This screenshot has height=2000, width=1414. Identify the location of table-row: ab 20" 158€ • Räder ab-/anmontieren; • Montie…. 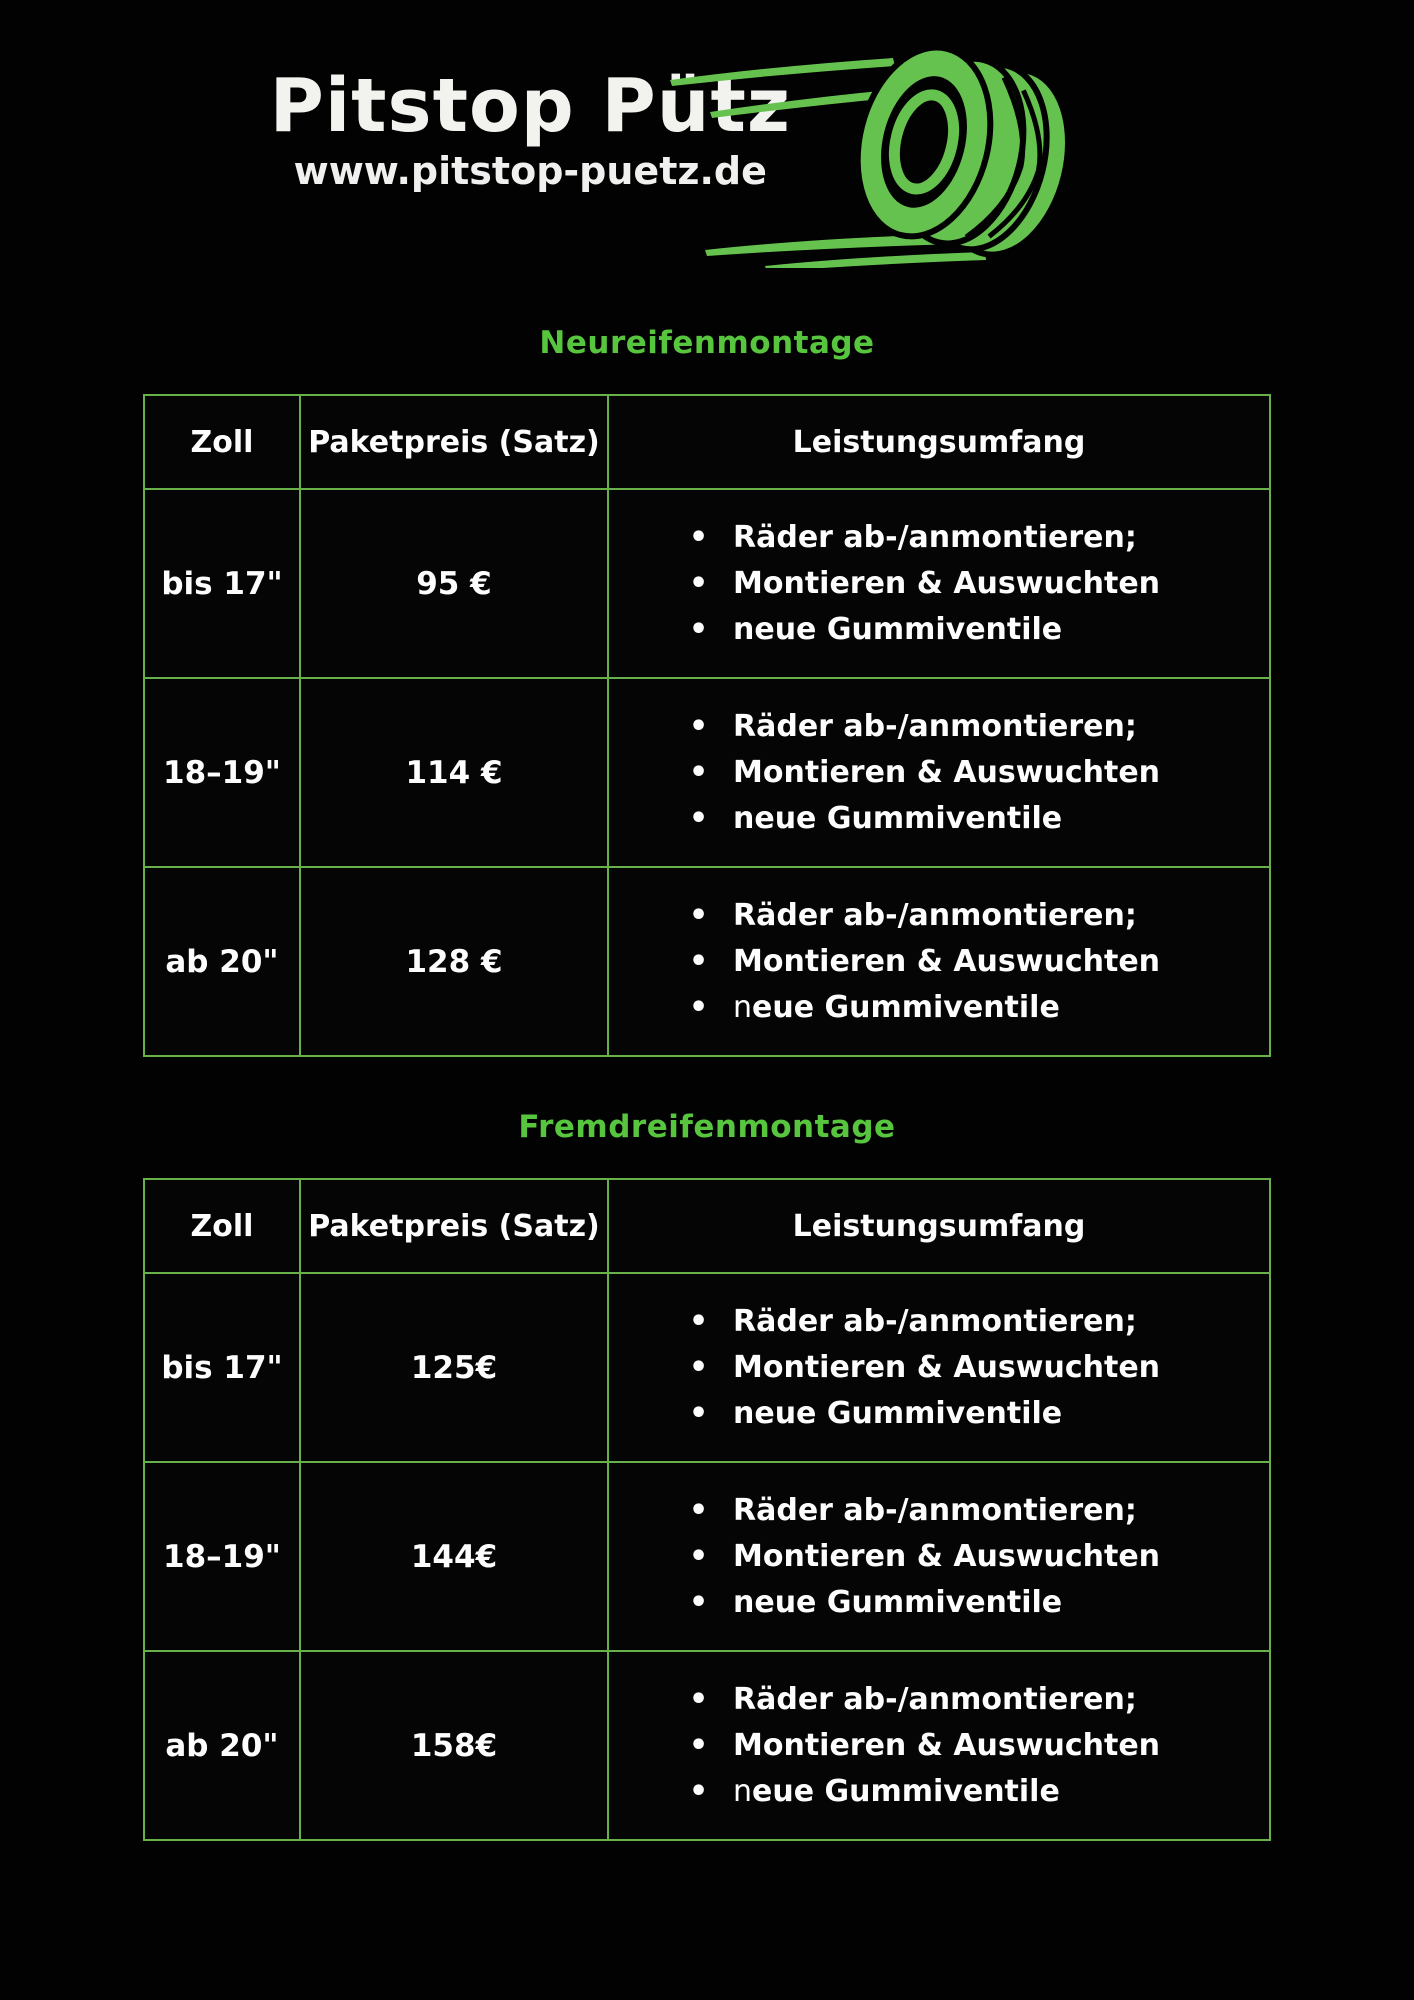
(707, 1745).